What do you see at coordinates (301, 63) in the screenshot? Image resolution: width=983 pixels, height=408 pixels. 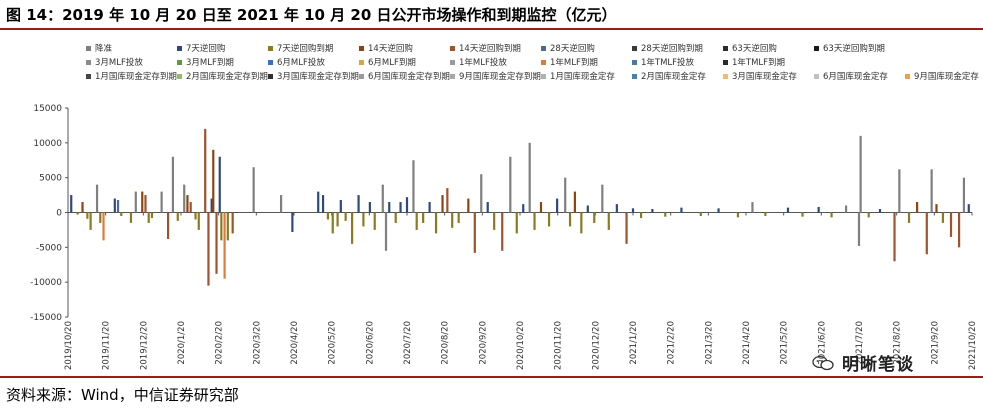 I see `legend-label: 6月MLF投放` at bounding box center [301, 63].